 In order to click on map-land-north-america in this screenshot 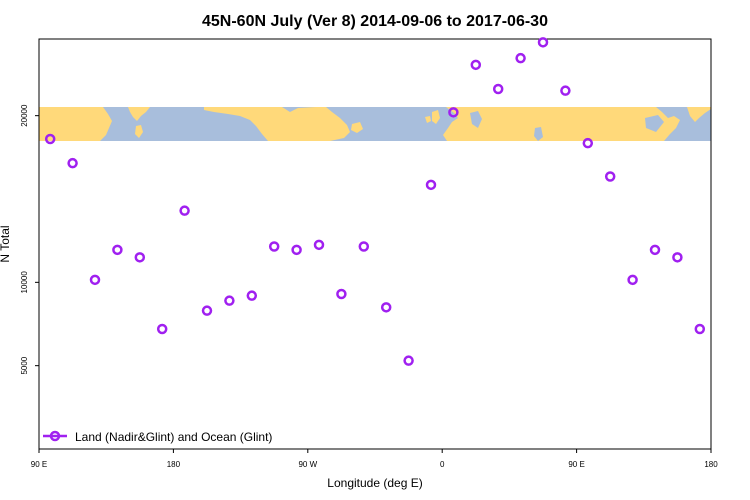, I will do `click(277, 124)`.